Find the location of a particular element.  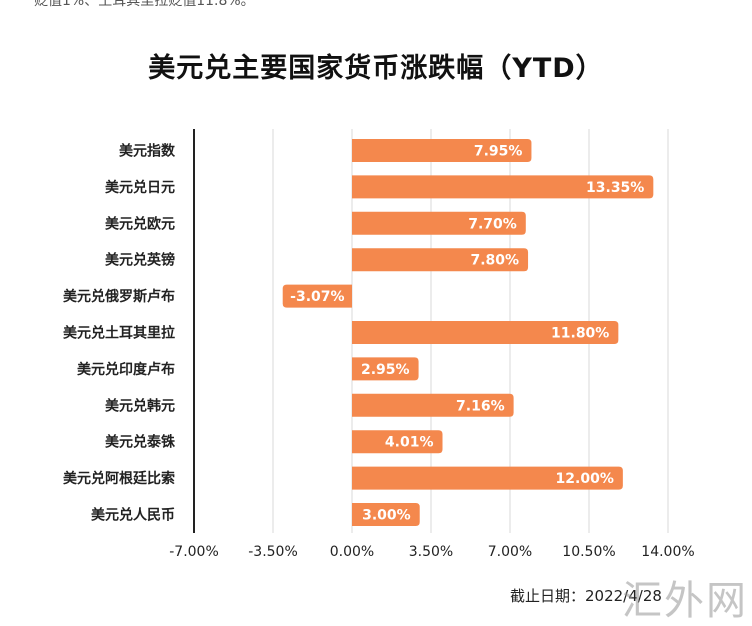

category-label: 美元兑人民币 is located at coordinates (133, 515).